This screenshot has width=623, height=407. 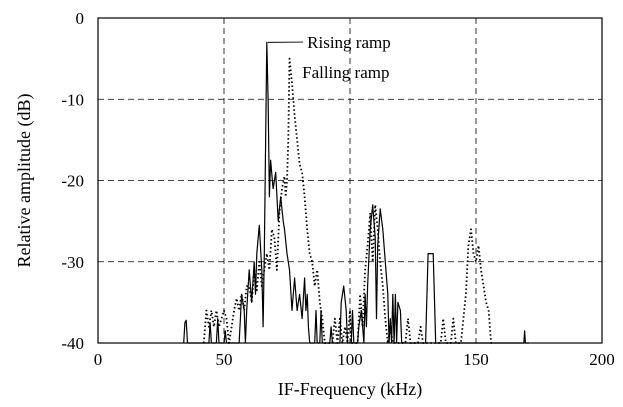 What do you see at coordinates (72, 262) in the screenshot?
I see `y-tick-label: -30` at bounding box center [72, 262].